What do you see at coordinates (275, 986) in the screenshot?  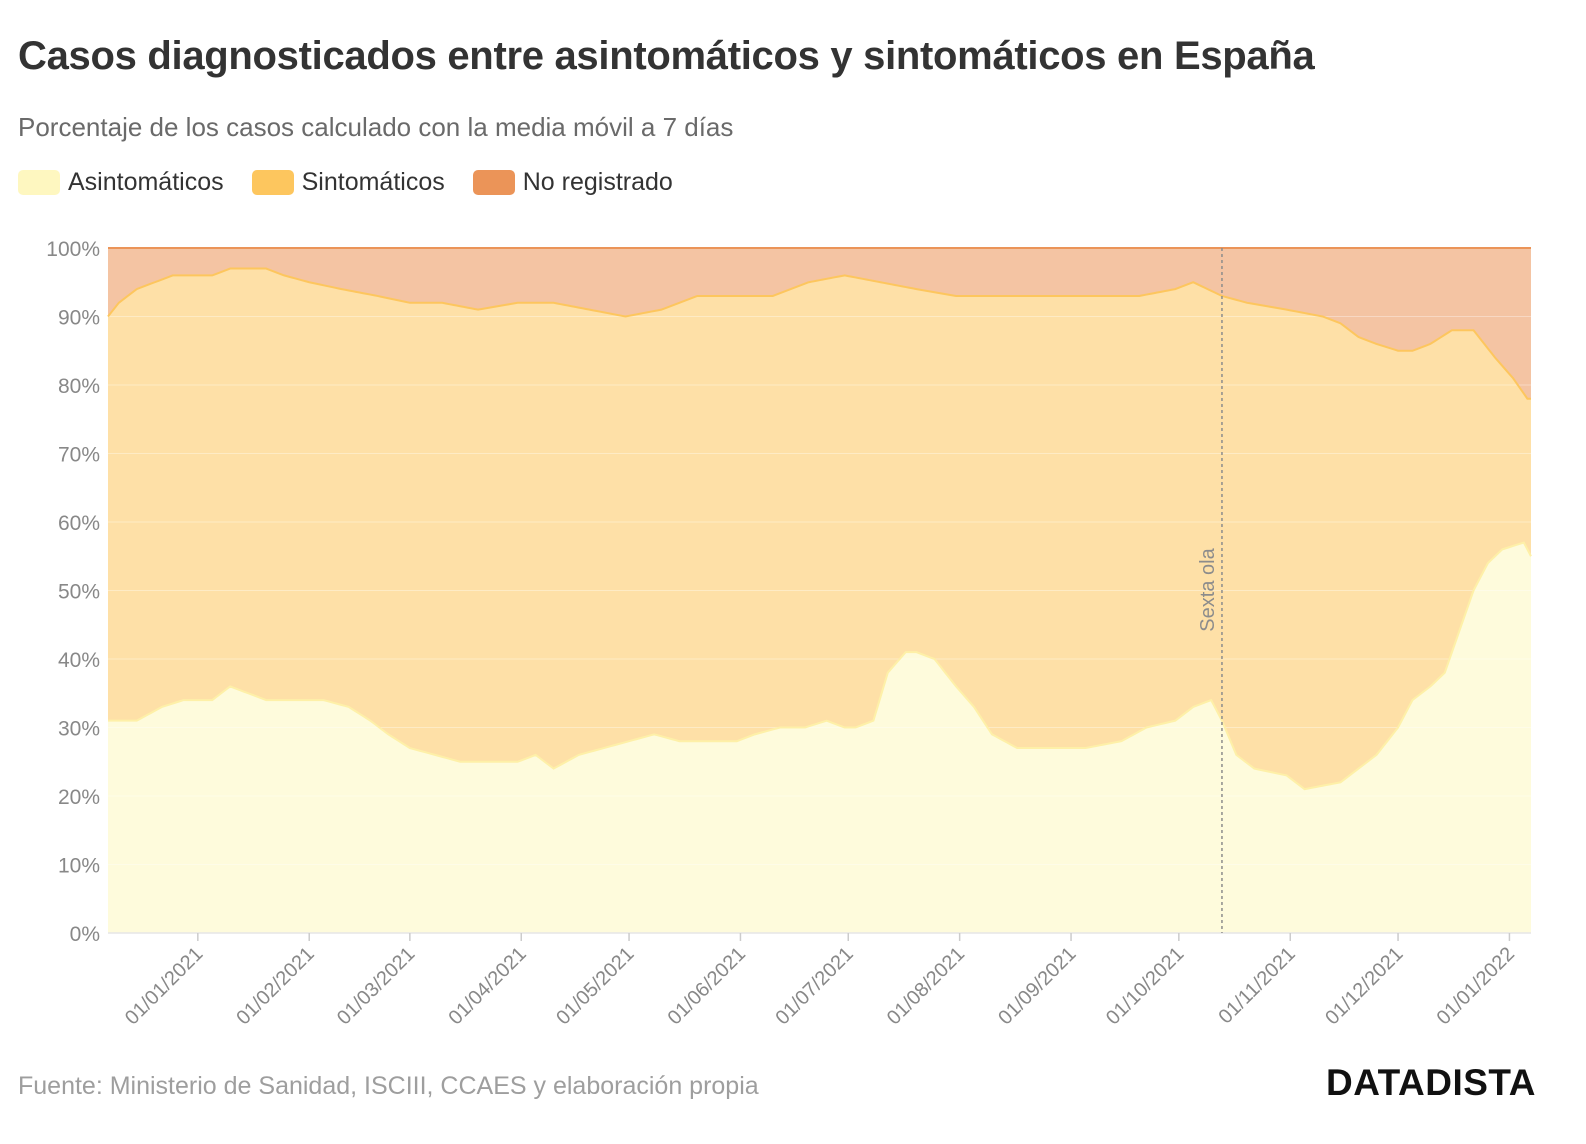 I see `x-tick-label: 01/02/2021` at bounding box center [275, 986].